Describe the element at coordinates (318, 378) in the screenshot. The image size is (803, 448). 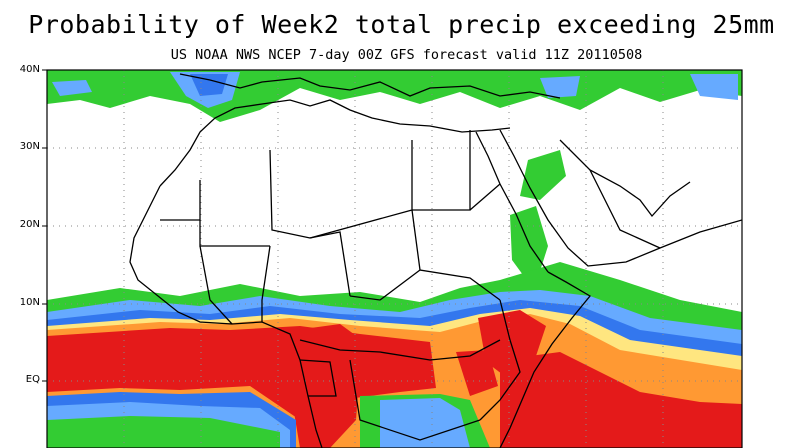
I see `border-gabon` at that location.